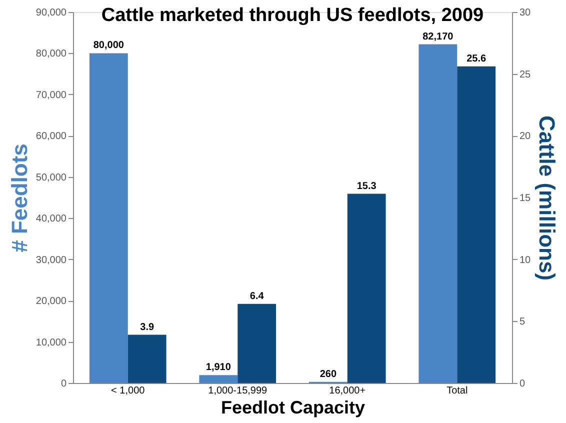  I want to click on y-tick-label: 80,000, so click(51, 54).